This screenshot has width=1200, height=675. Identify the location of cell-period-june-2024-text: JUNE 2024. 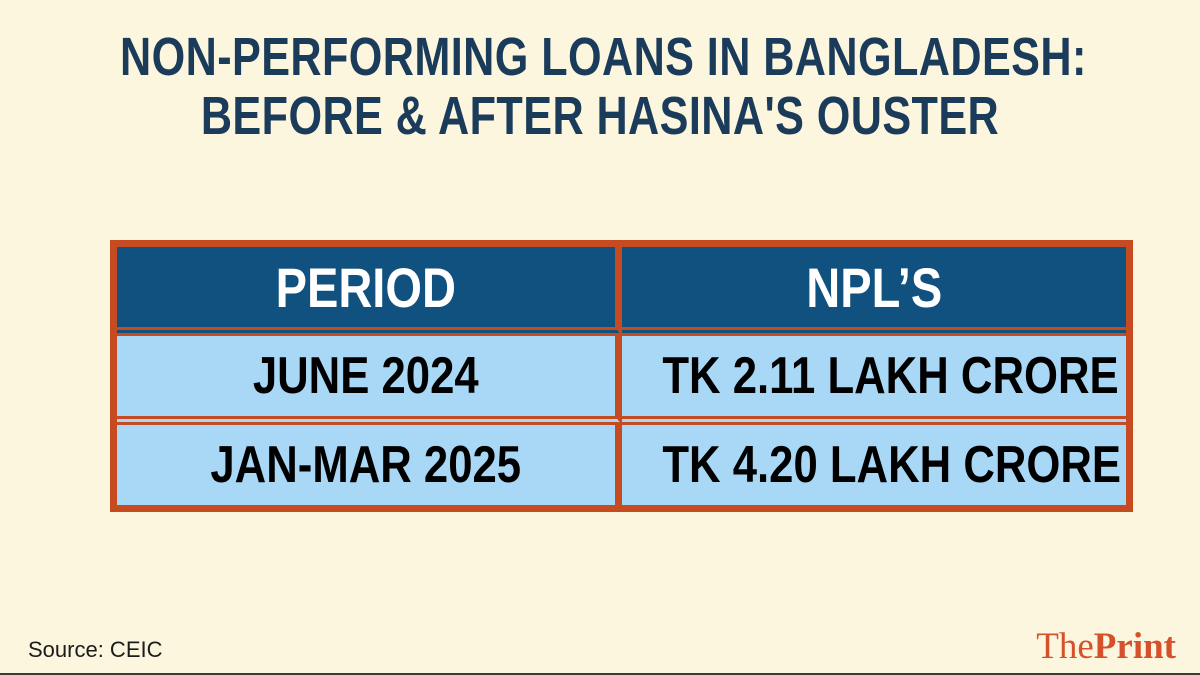
(365, 376).